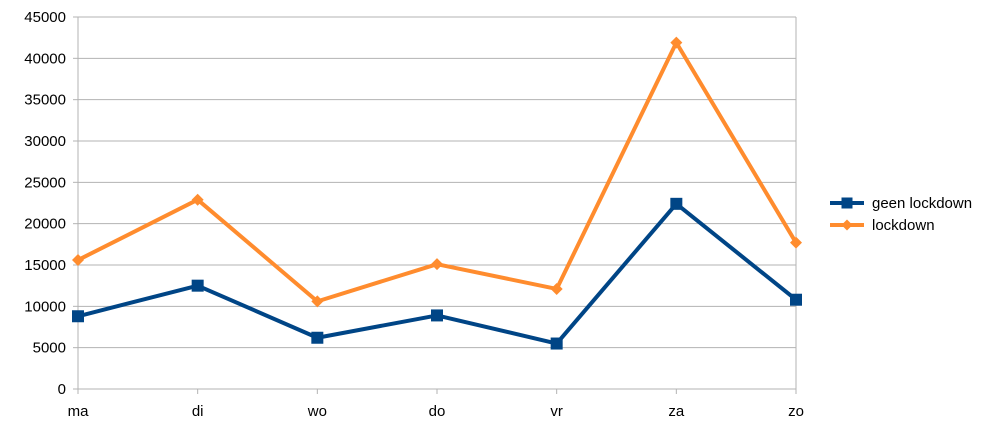 The image size is (1000, 428). What do you see at coordinates (45, 58) in the screenshot?
I see `y-tick-label: 40000` at bounding box center [45, 58].